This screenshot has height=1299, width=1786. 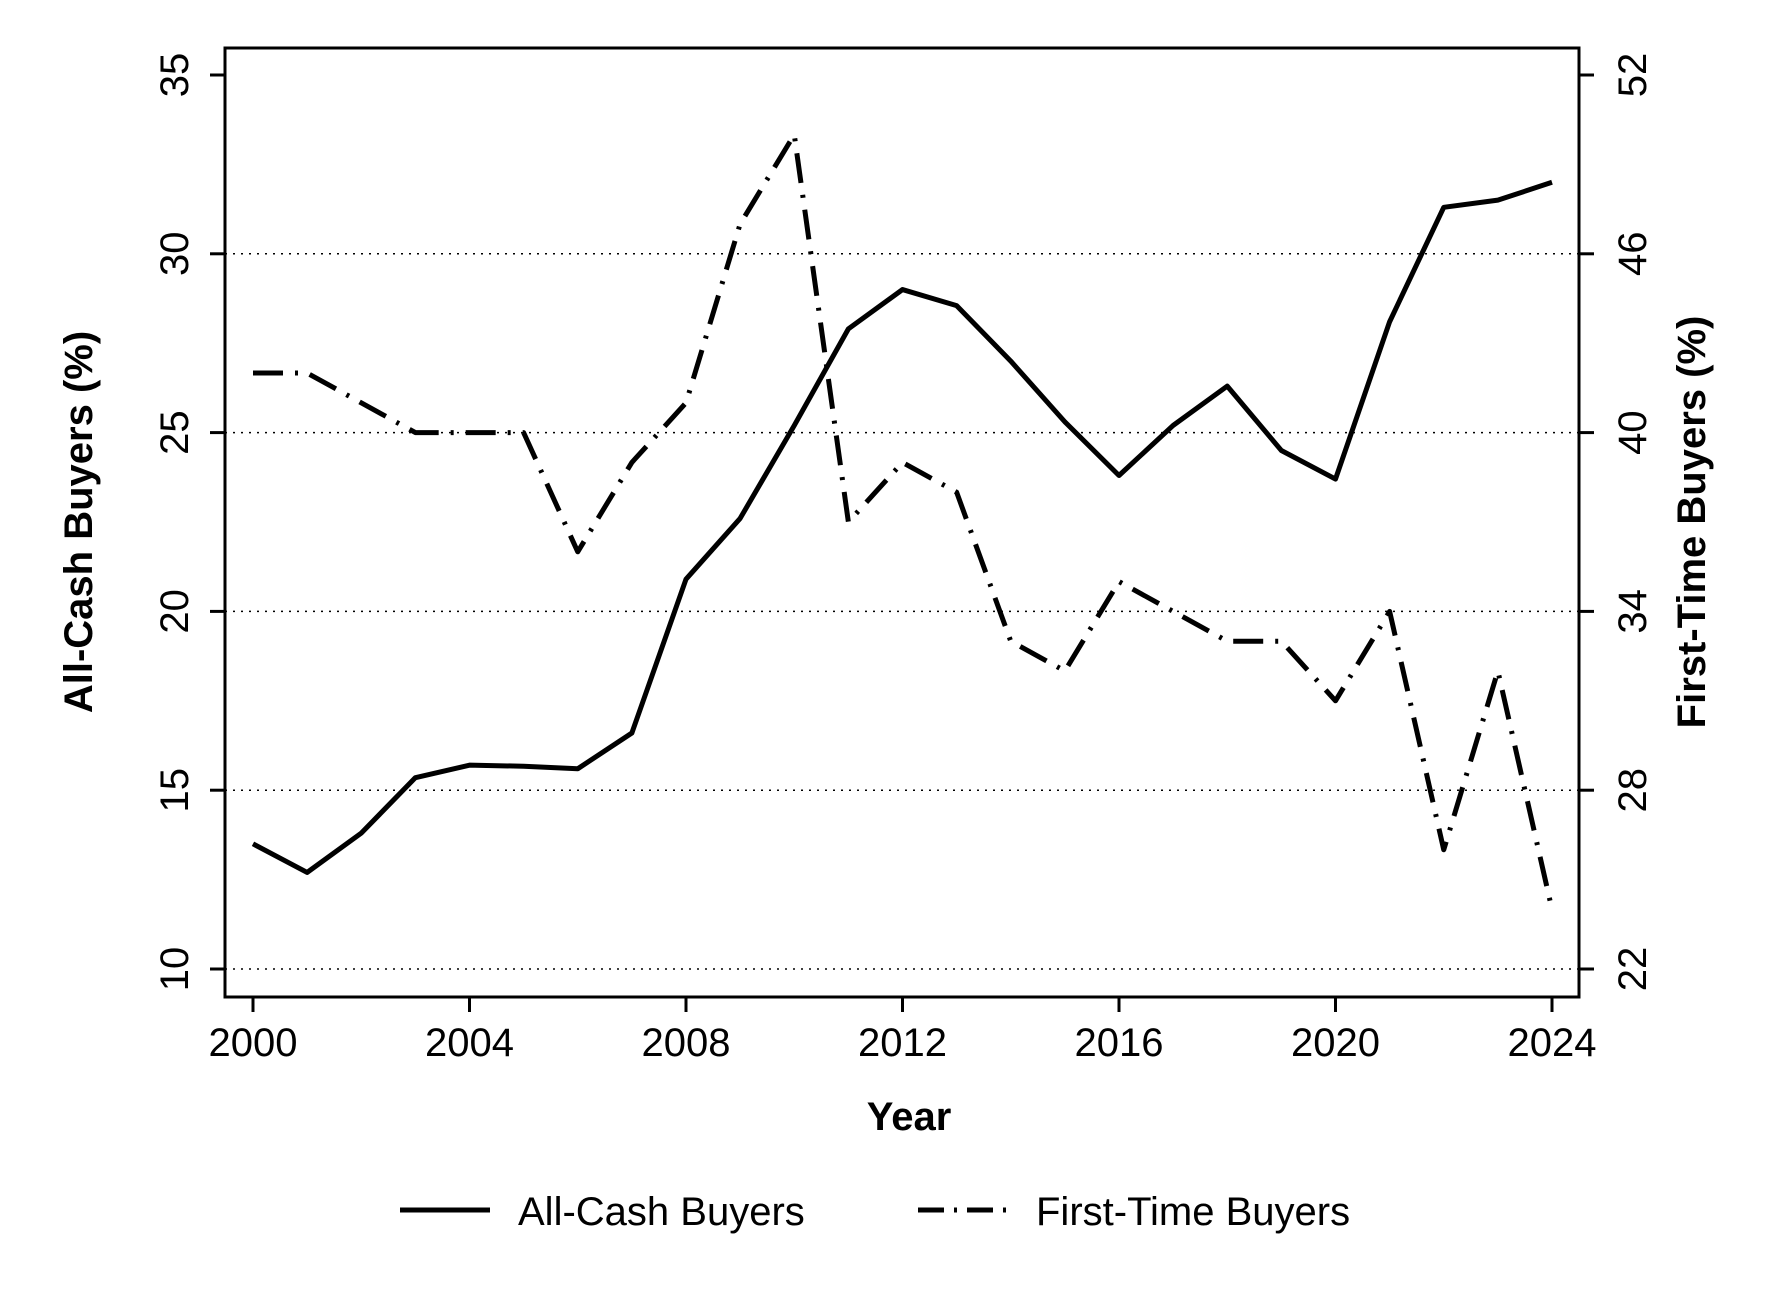 I want to click on y-tick-label: 35, so click(x=175, y=75).